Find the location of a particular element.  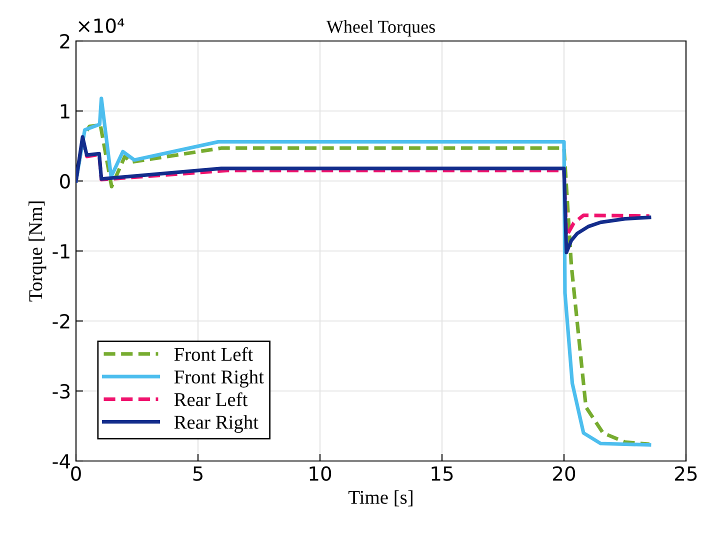

y-tick-label: 0 is located at coordinates (65, 181).